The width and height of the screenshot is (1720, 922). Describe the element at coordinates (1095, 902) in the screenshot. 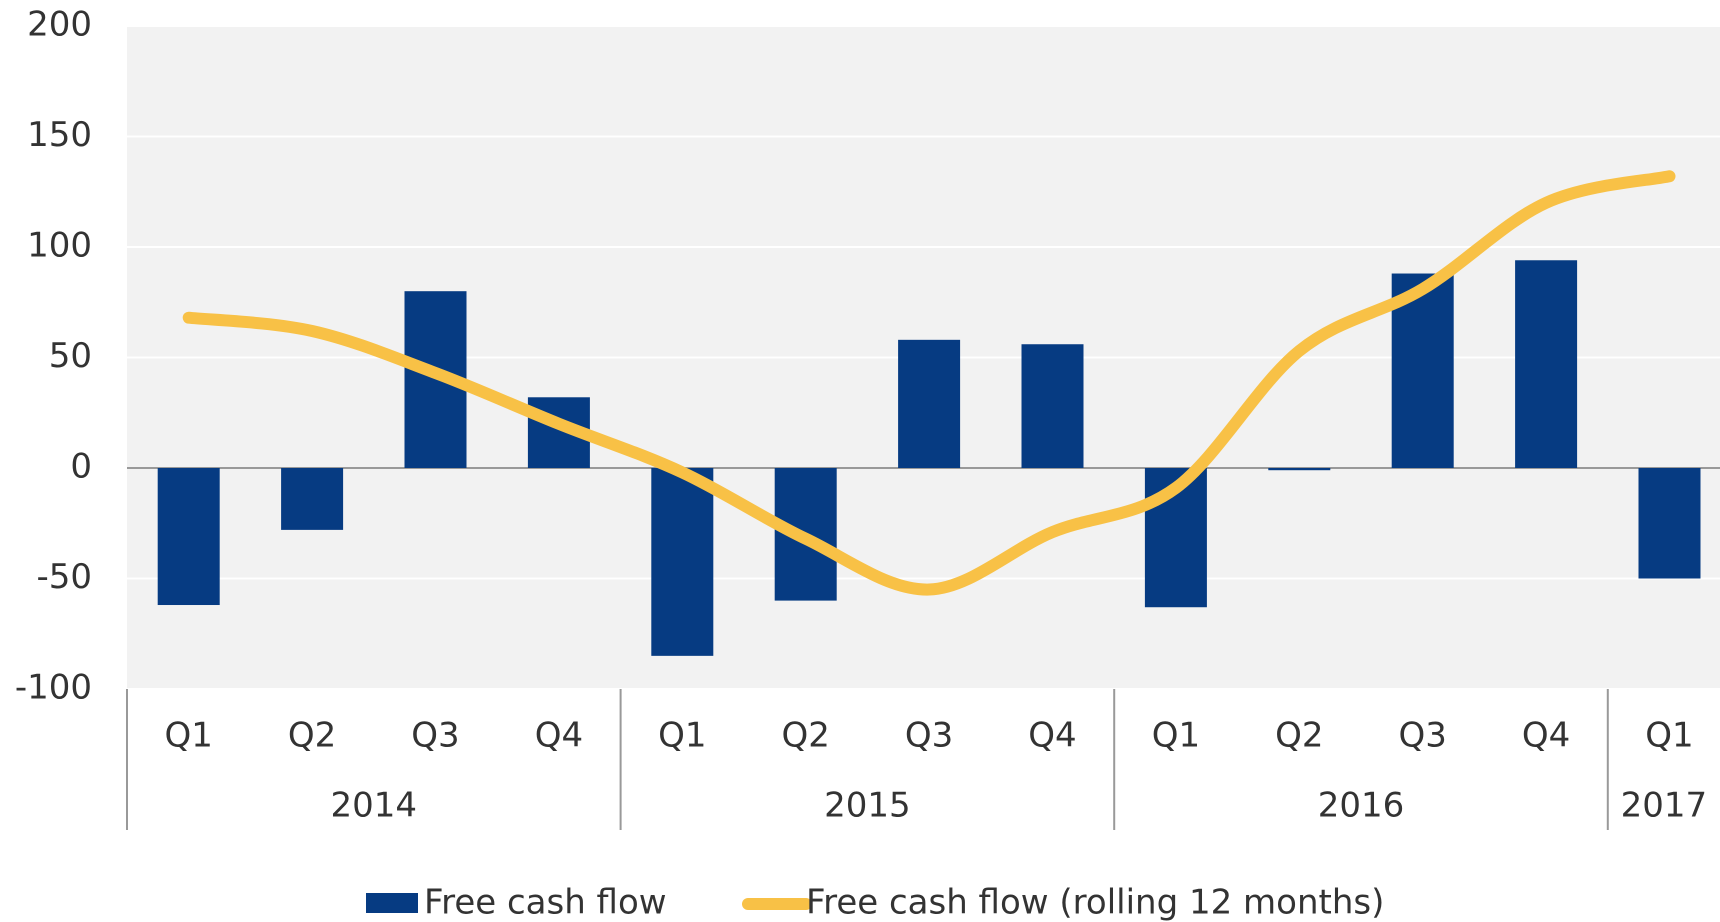

I see `legend-label: Free cash flow (rolling 12 months)` at that location.